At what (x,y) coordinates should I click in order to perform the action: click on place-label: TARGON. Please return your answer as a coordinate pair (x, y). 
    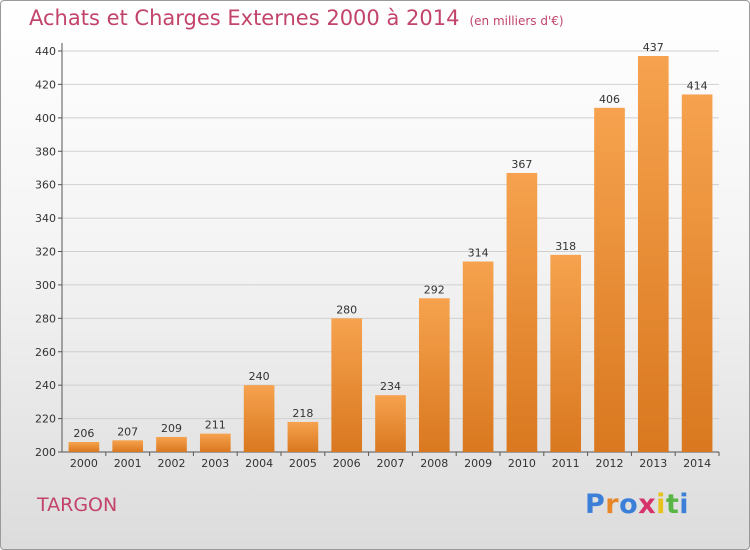
    Looking at the image, I should click on (77, 505).